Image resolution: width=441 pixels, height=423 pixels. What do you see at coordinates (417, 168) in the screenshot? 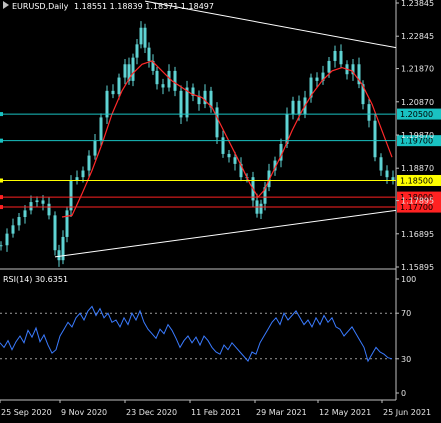
I see `price-tick-label: 1.18870` at bounding box center [417, 168].